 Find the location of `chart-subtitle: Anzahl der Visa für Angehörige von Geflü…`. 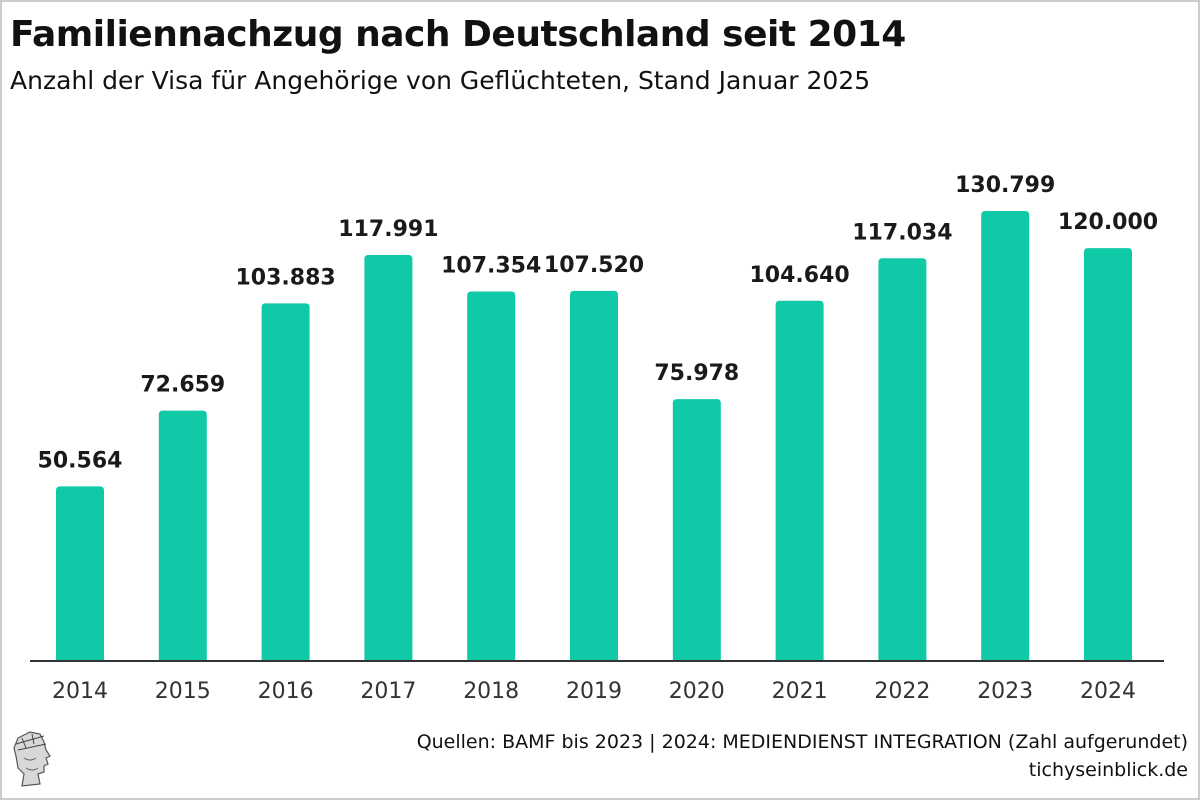

chart-subtitle: Anzahl der Visa für Angehörige von Geflü… is located at coordinates (440, 80).